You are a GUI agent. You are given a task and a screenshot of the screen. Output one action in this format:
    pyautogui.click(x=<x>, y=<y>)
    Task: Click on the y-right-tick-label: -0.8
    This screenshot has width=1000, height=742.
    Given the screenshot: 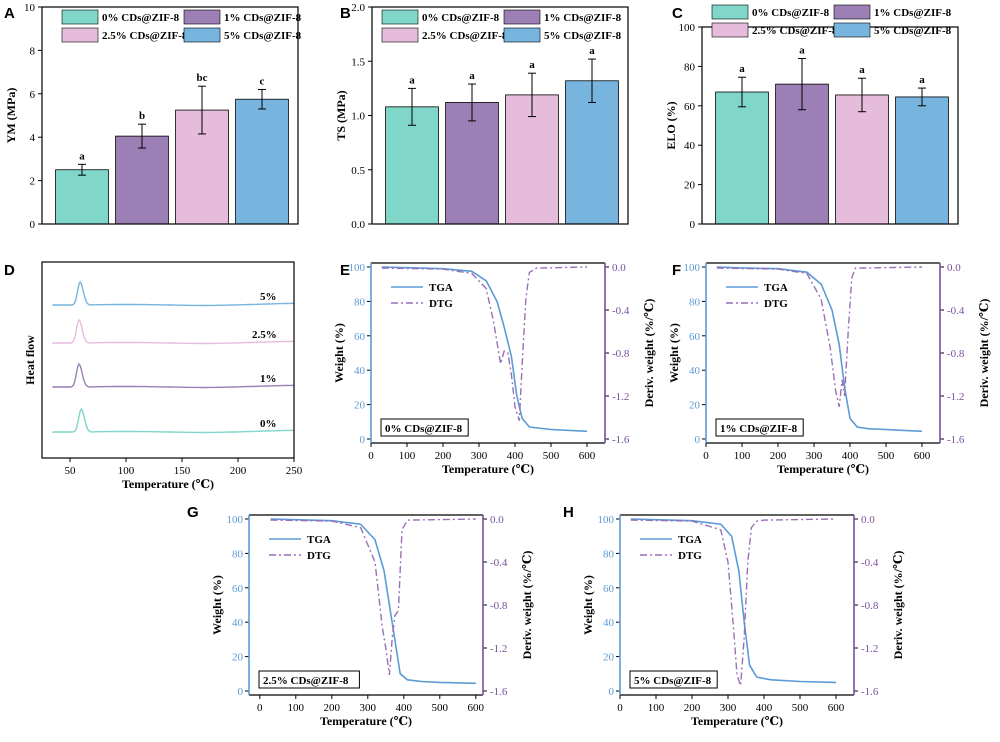 What is the action you would take?
    pyautogui.click(x=499, y=606)
    